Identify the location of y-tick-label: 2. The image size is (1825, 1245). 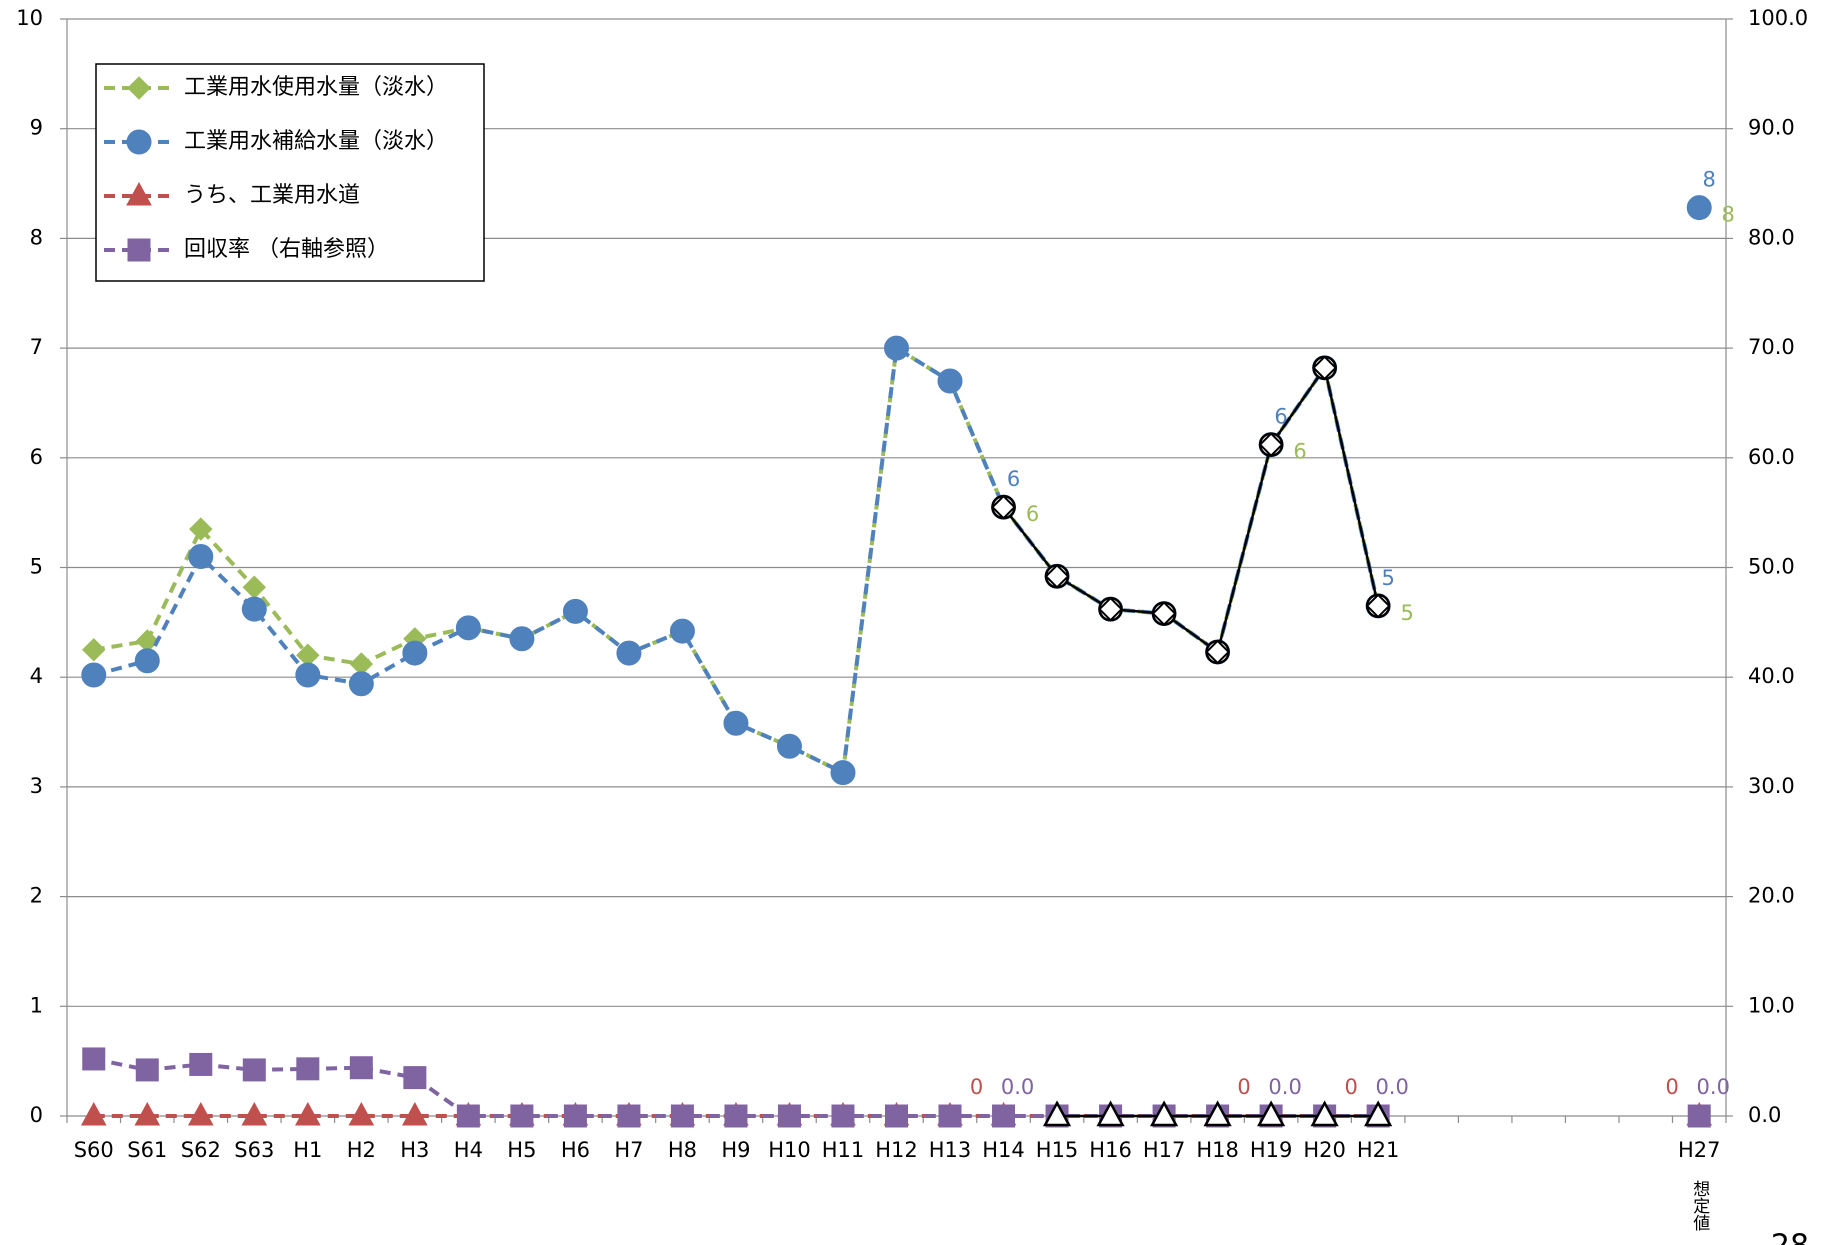
(36, 896).